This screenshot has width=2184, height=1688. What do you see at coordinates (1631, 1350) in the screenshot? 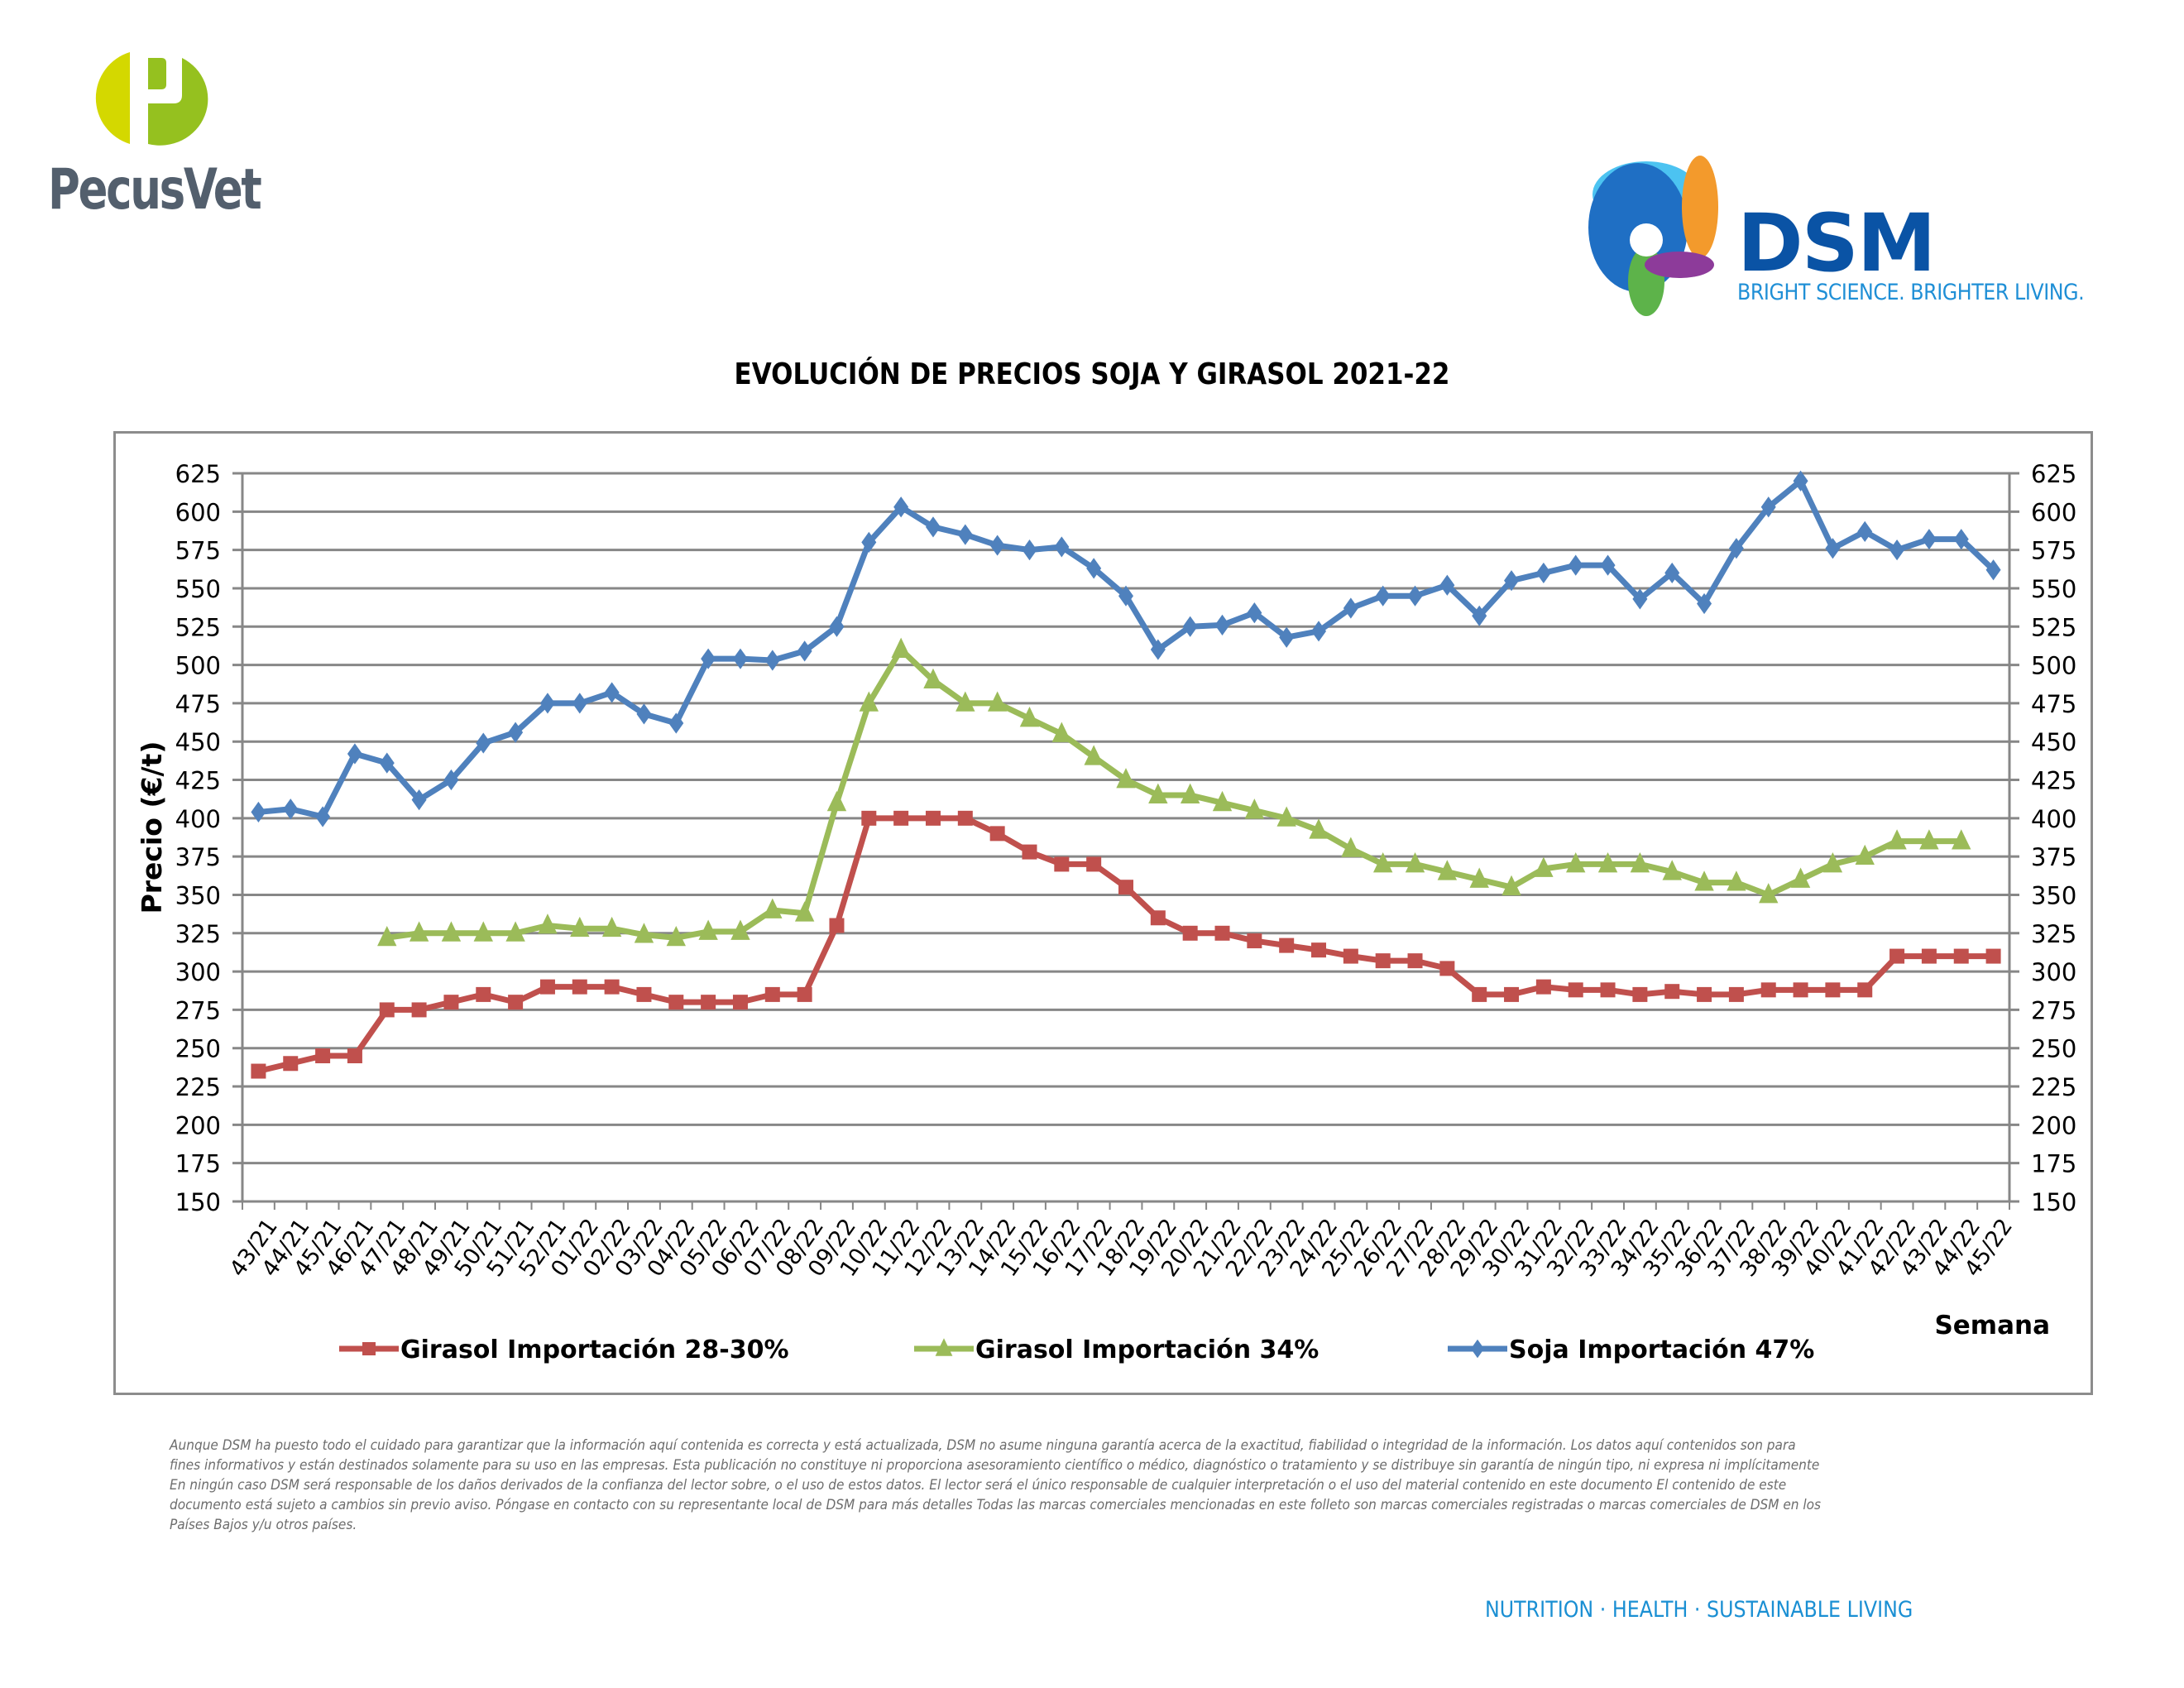
I see `legend-item-3: Soja Importación 47%` at bounding box center [1631, 1350].